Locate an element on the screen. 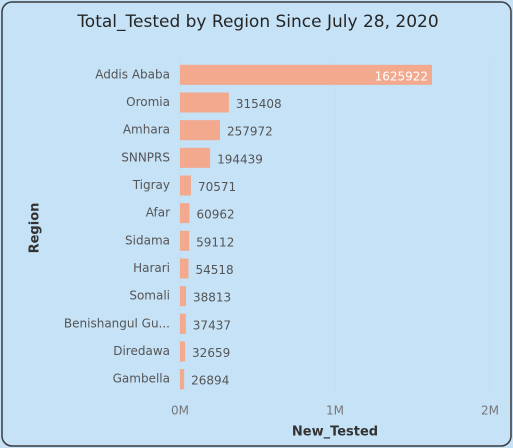 This screenshot has width=513, height=448. data-label: 38813 is located at coordinates (212, 298).